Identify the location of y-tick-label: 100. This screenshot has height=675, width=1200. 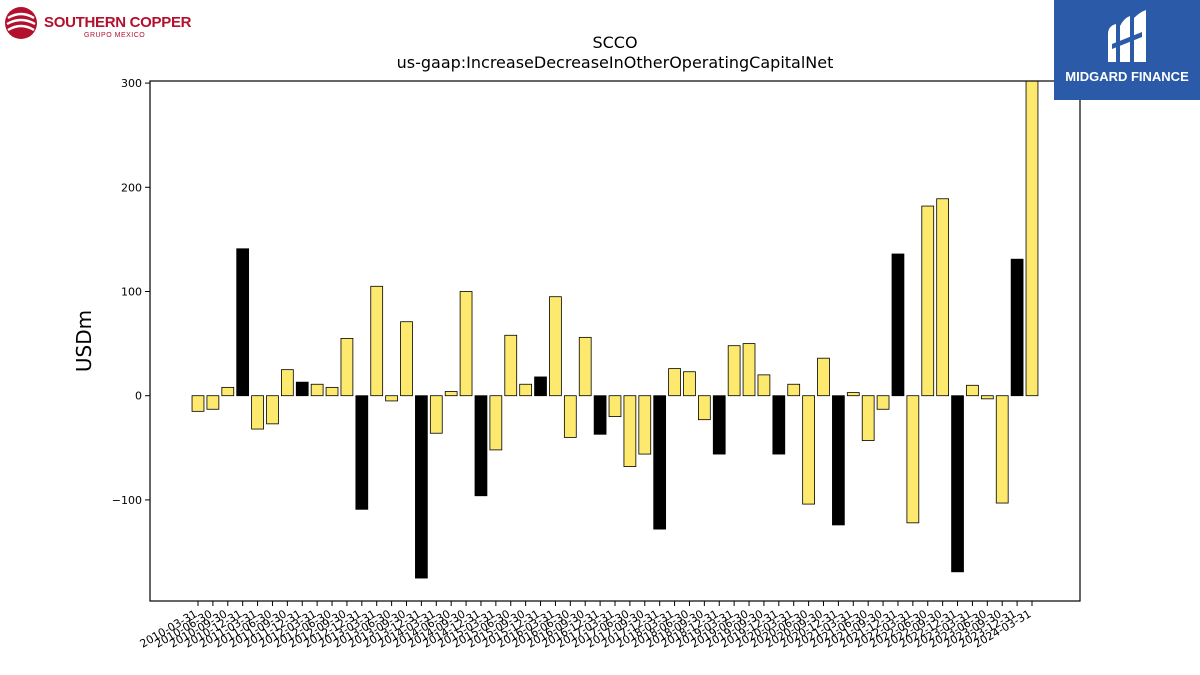
(131, 292).